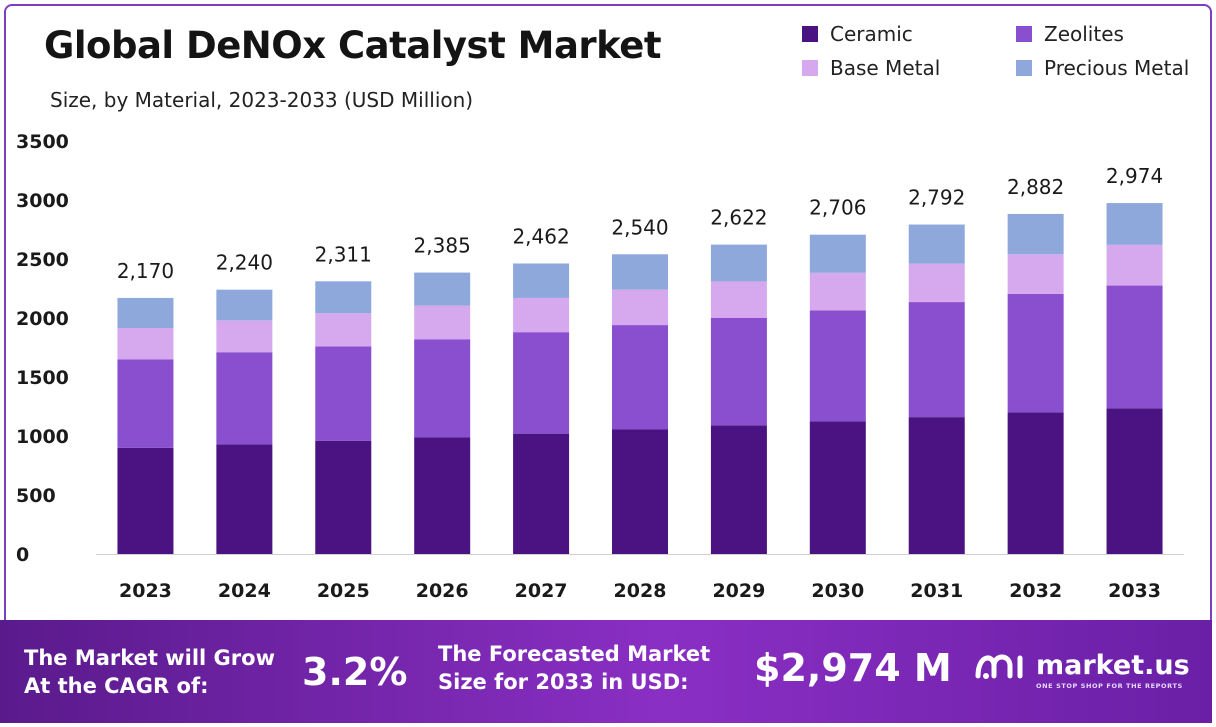 This screenshot has width=1216, height=727. What do you see at coordinates (42, 378) in the screenshot?
I see `y-tick-label: 1500` at bounding box center [42, 378].